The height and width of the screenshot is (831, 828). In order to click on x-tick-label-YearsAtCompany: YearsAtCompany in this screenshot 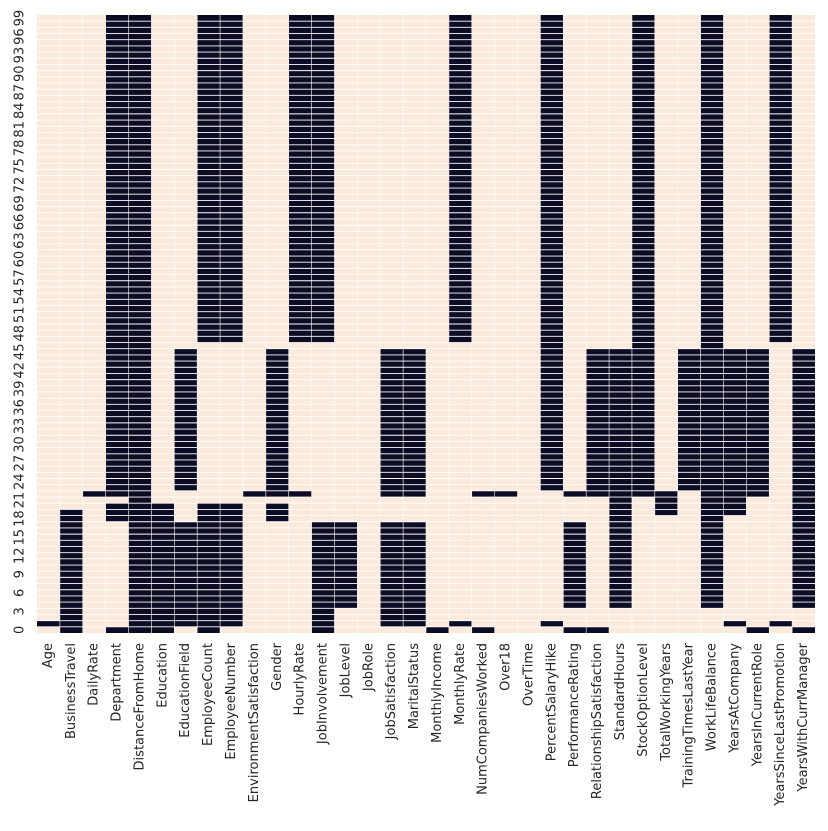, I will do `click(734, 698)`.